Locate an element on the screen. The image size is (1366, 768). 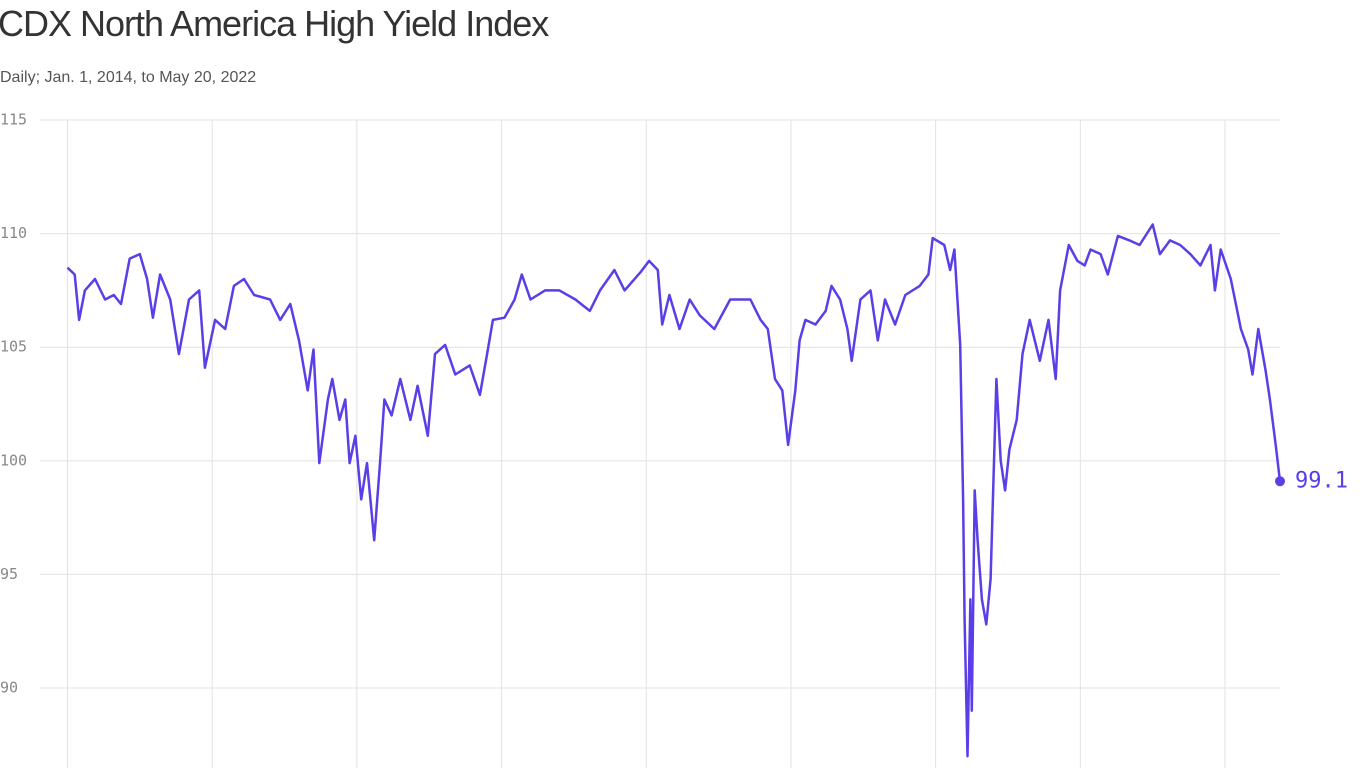
y-tick-label: 110 is located at coordinates (13, 233).